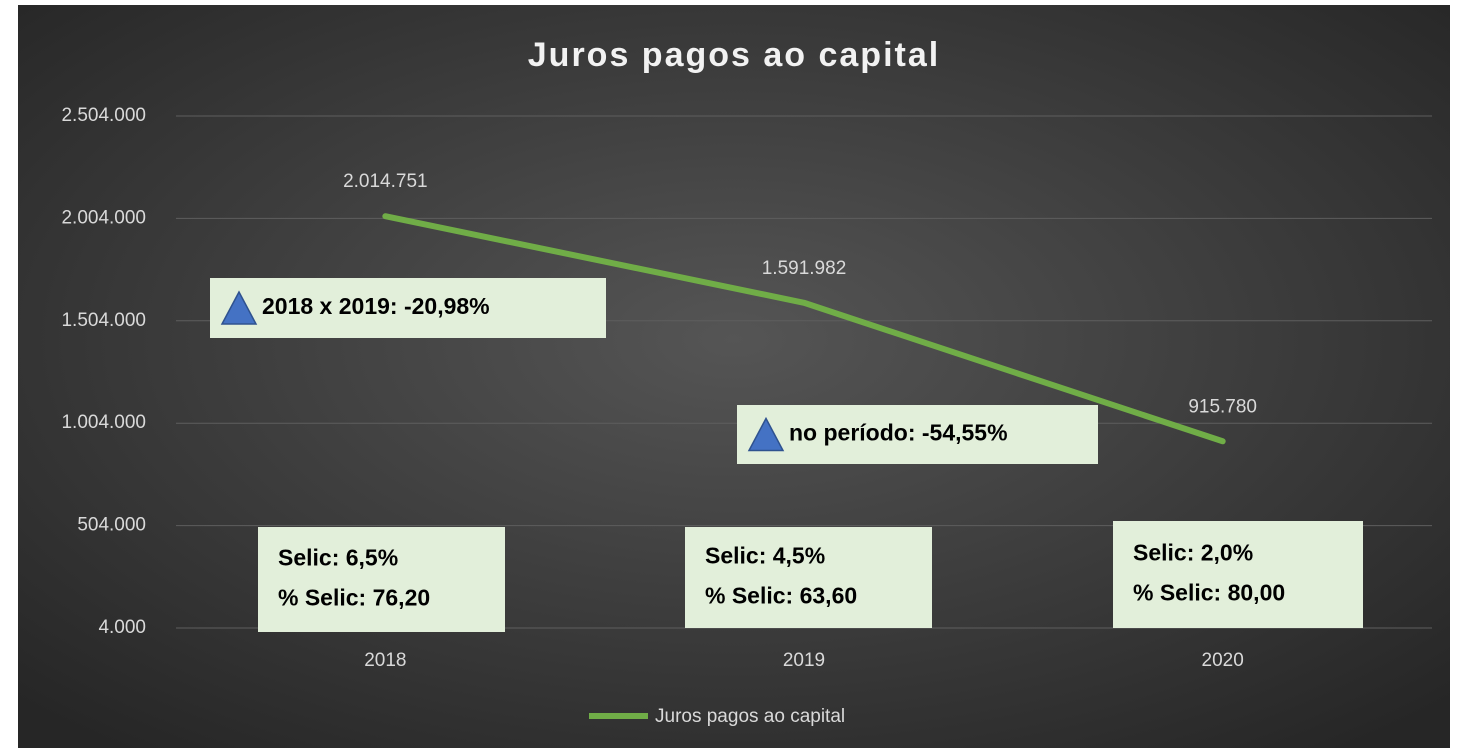 The width and height of the screenshot is (1468, 753). I want to click on annotation-text: % Selic: 76,20, so click(354, 598).